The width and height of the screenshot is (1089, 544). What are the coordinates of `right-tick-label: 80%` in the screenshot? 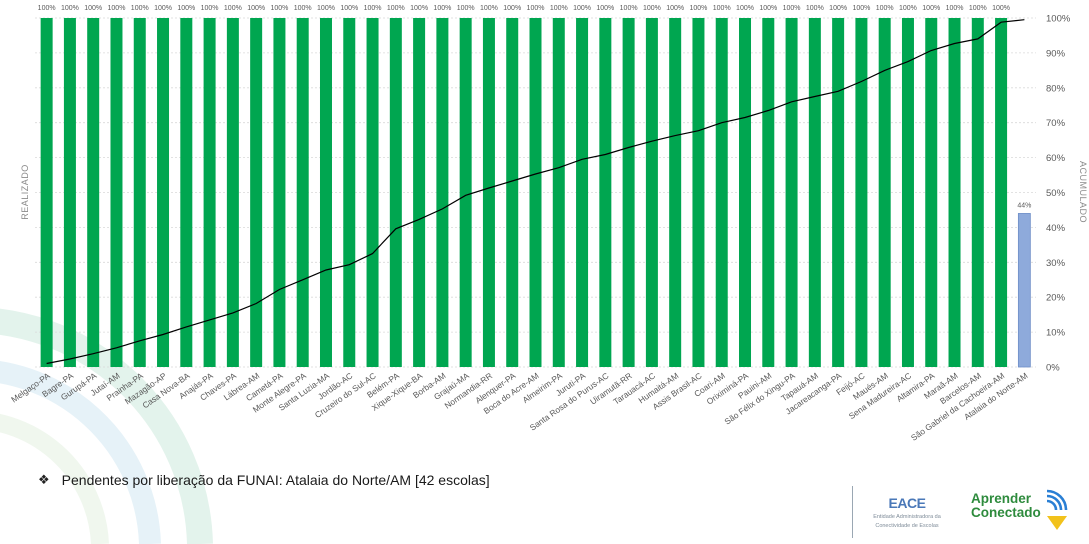 It's located at (1056, 88).